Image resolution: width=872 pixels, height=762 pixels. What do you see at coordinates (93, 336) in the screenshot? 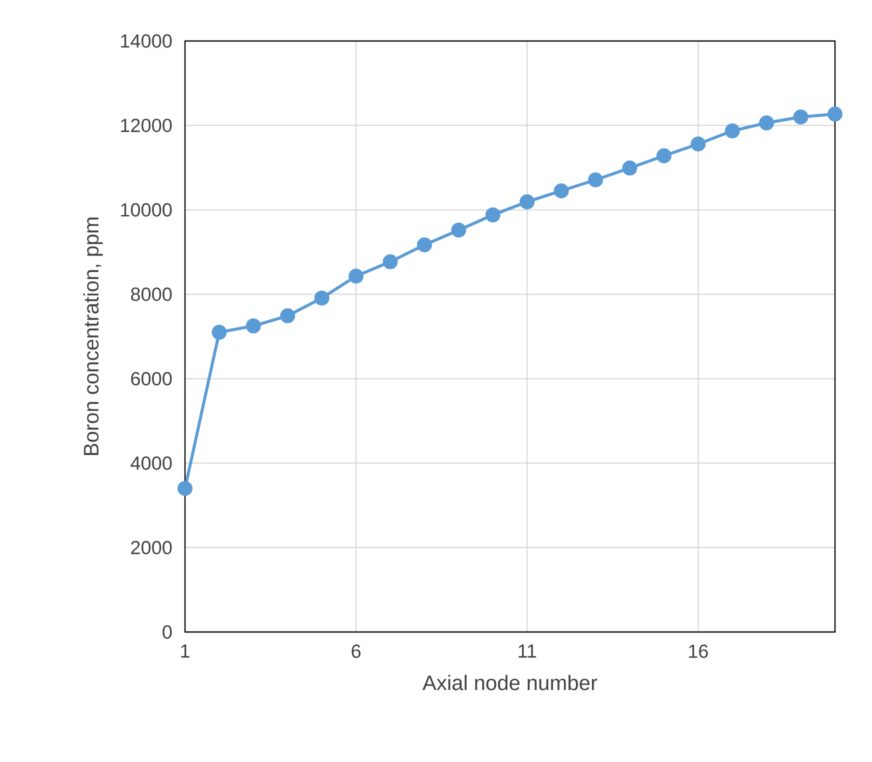
I see `y-axis-title: Boron concentration, ppm` at bounding box center [93, 336].